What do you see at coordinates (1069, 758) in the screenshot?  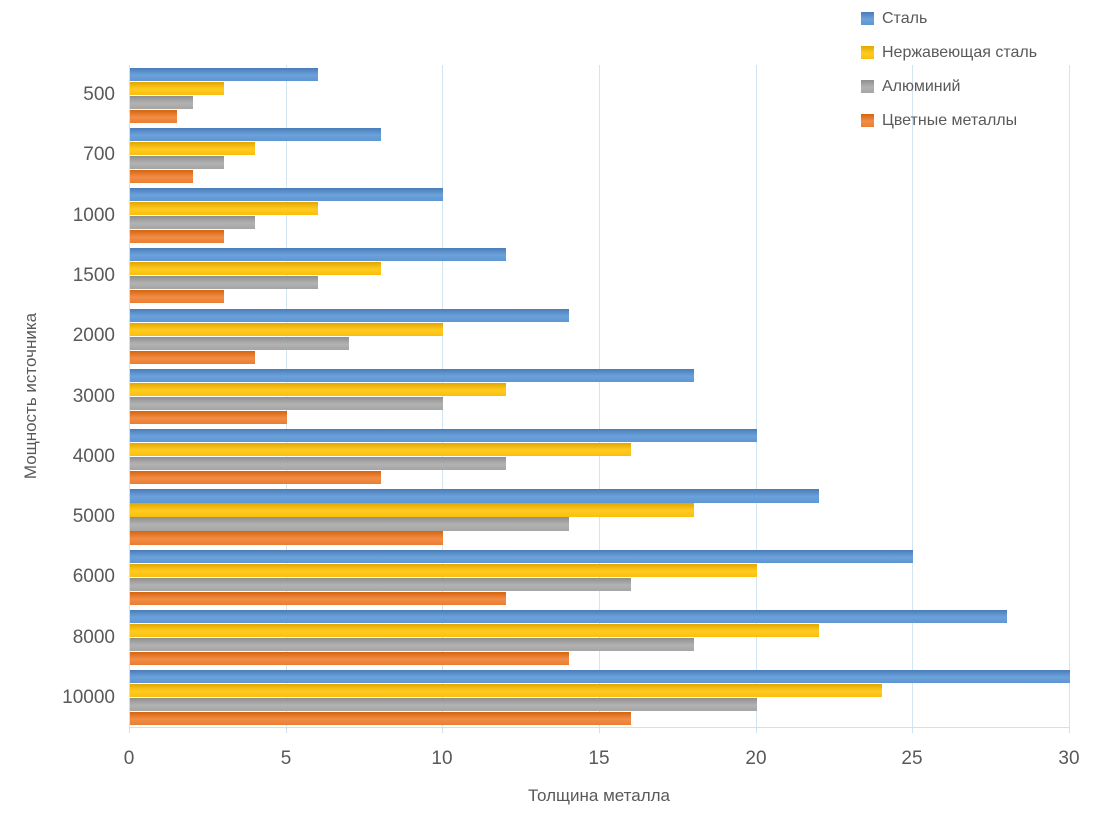 I see `x-tick-label-30: 30` at bounding box center [1069, 758].